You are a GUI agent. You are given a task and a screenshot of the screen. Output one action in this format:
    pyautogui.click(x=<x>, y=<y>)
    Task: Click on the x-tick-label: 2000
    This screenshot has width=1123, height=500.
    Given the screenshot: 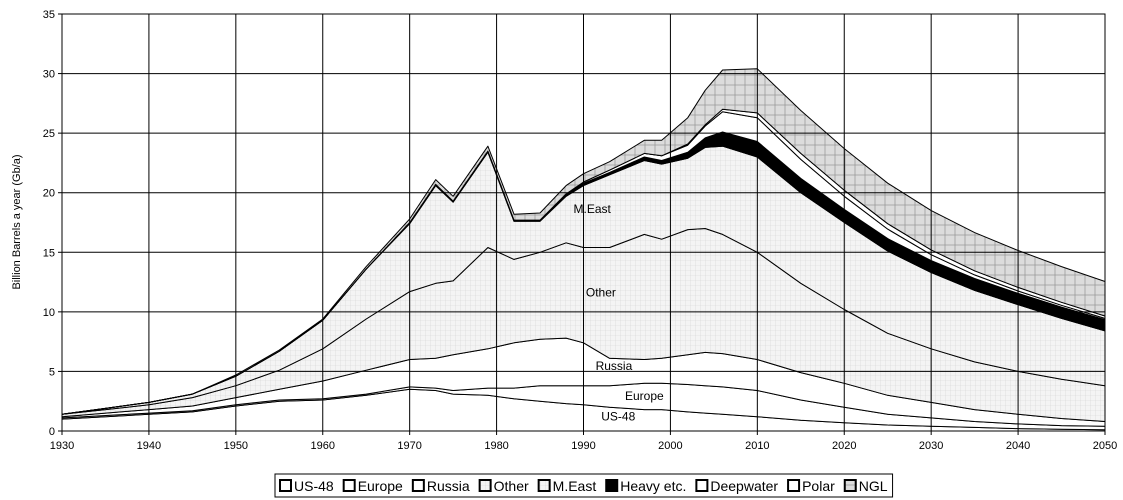 What is the action you would take?
    pyautogui.click(x=670, y=446)
    